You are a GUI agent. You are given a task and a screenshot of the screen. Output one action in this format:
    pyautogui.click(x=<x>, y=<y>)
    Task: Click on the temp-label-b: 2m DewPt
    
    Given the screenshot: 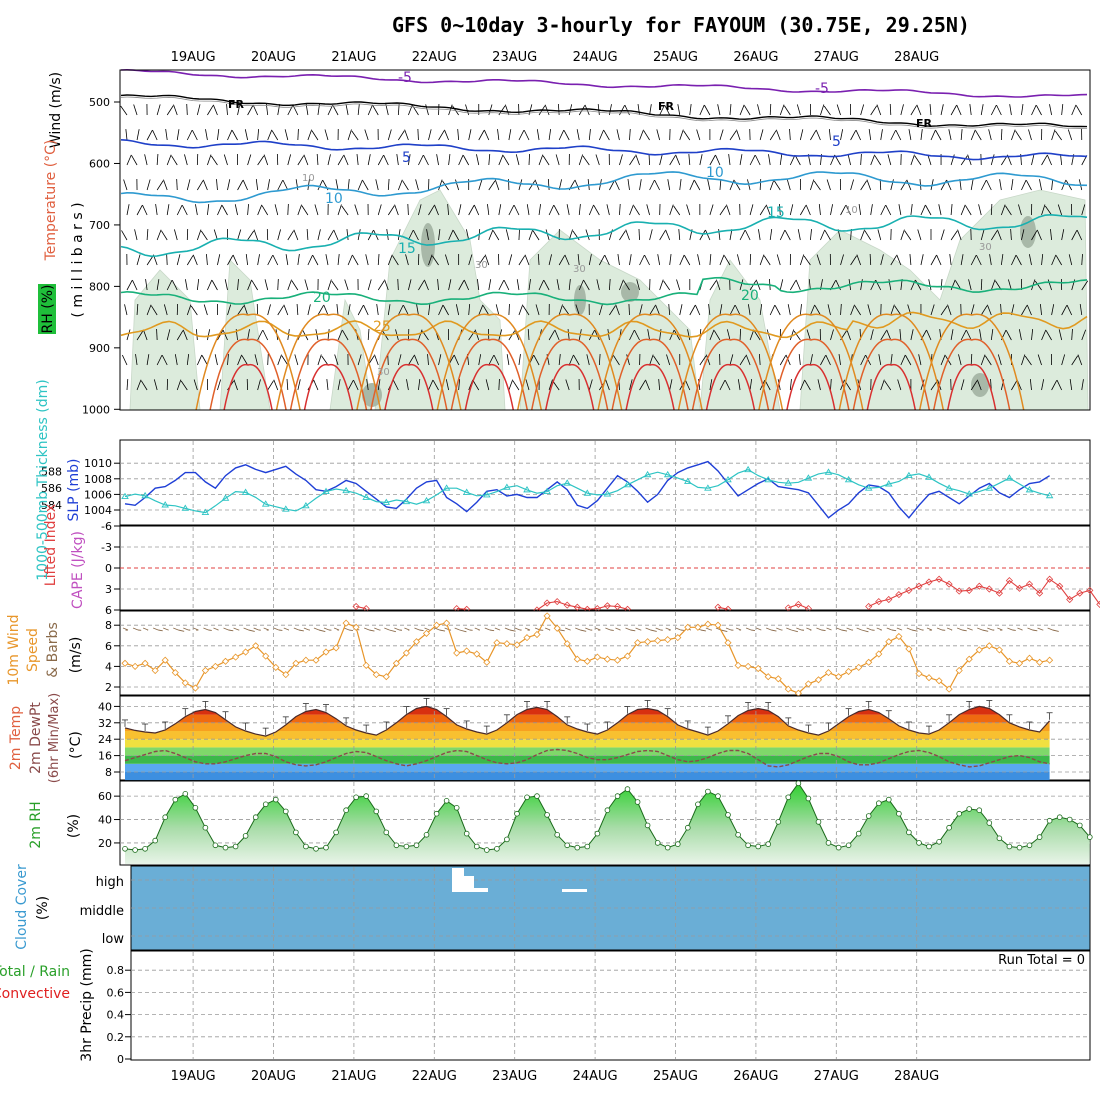 What is the action you would take?
    pyautogui.click(x=36, y=738)
    